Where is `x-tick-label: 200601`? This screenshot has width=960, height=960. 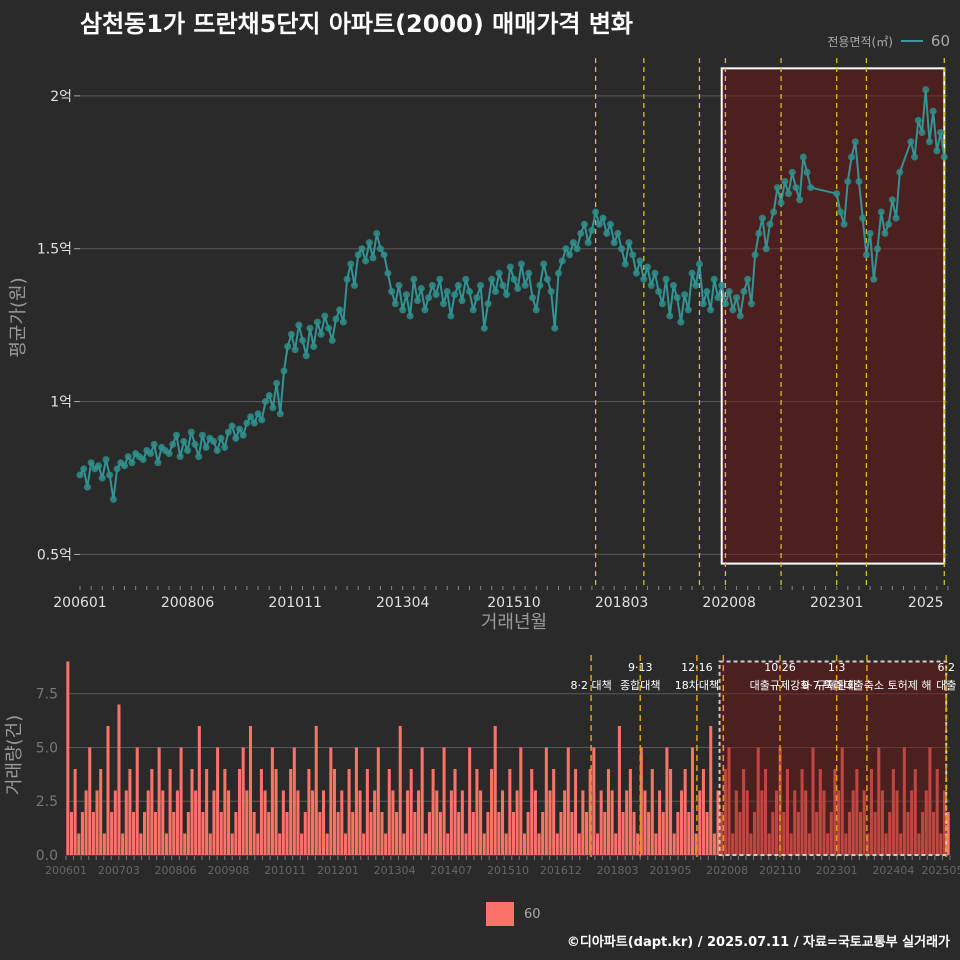
x-tick-label: 200601 is located at coordinates (79, 603).